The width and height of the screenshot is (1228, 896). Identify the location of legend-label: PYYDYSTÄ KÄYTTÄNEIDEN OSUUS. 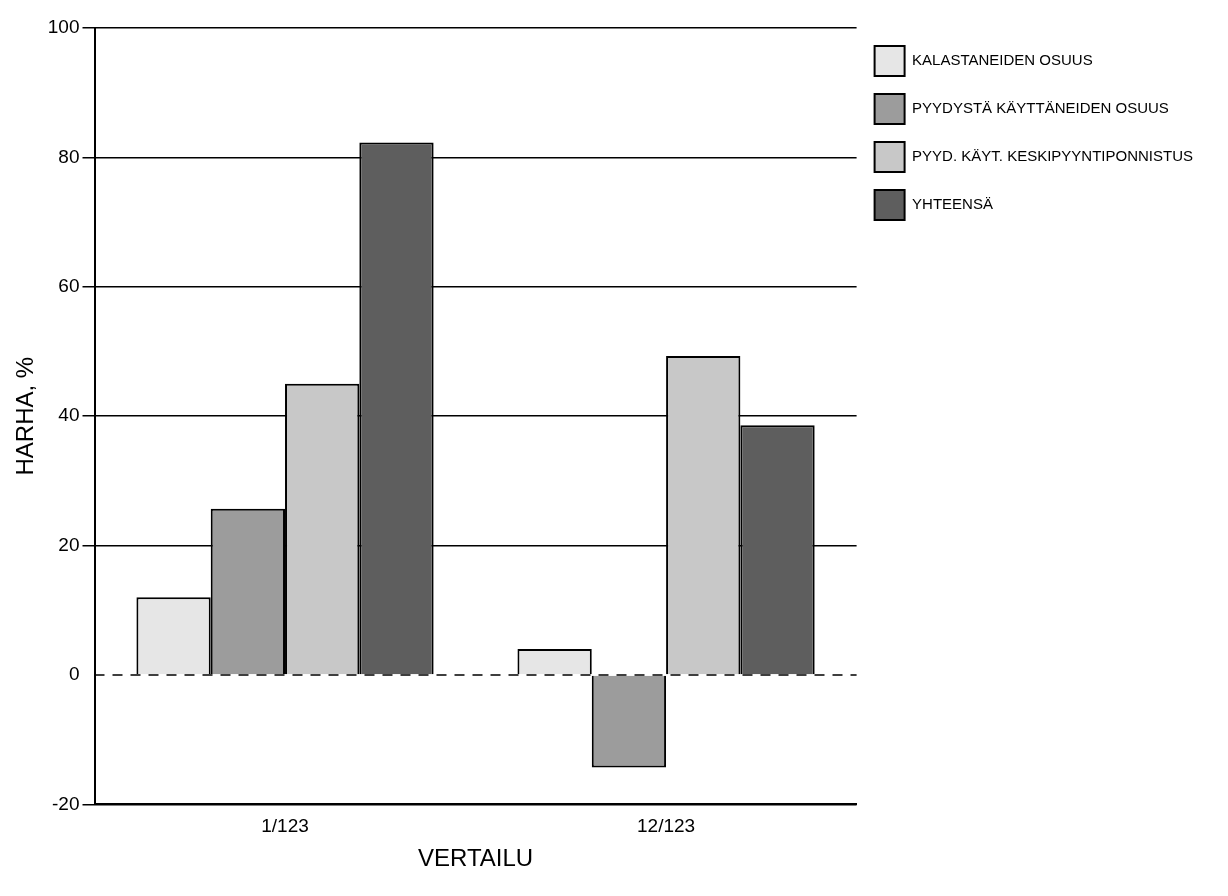
(1040, 108).